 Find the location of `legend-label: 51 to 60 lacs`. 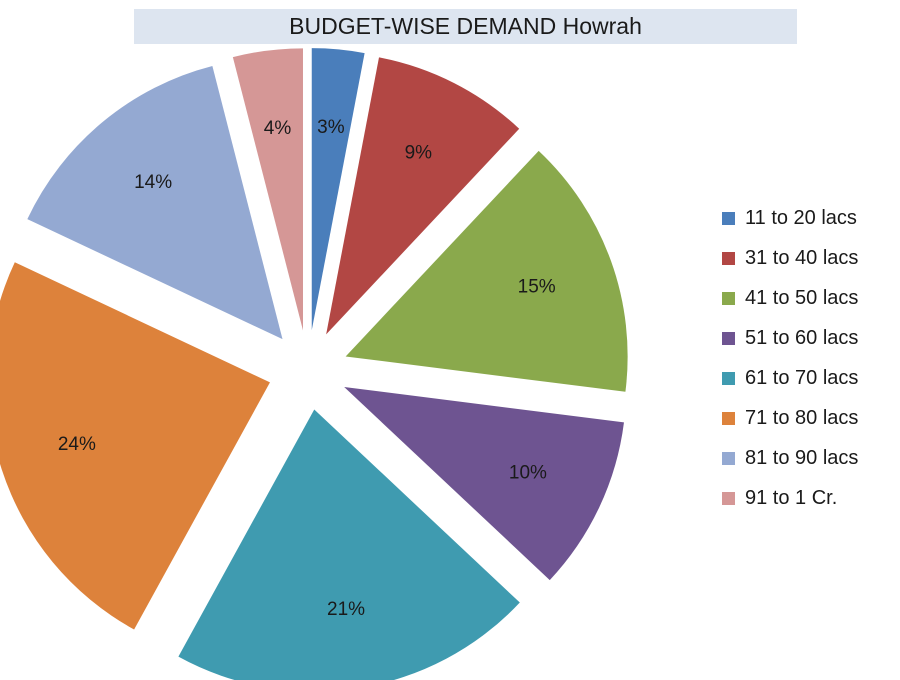

legend-label: 51 to 60 lacs is located at coordinates (802, 337).